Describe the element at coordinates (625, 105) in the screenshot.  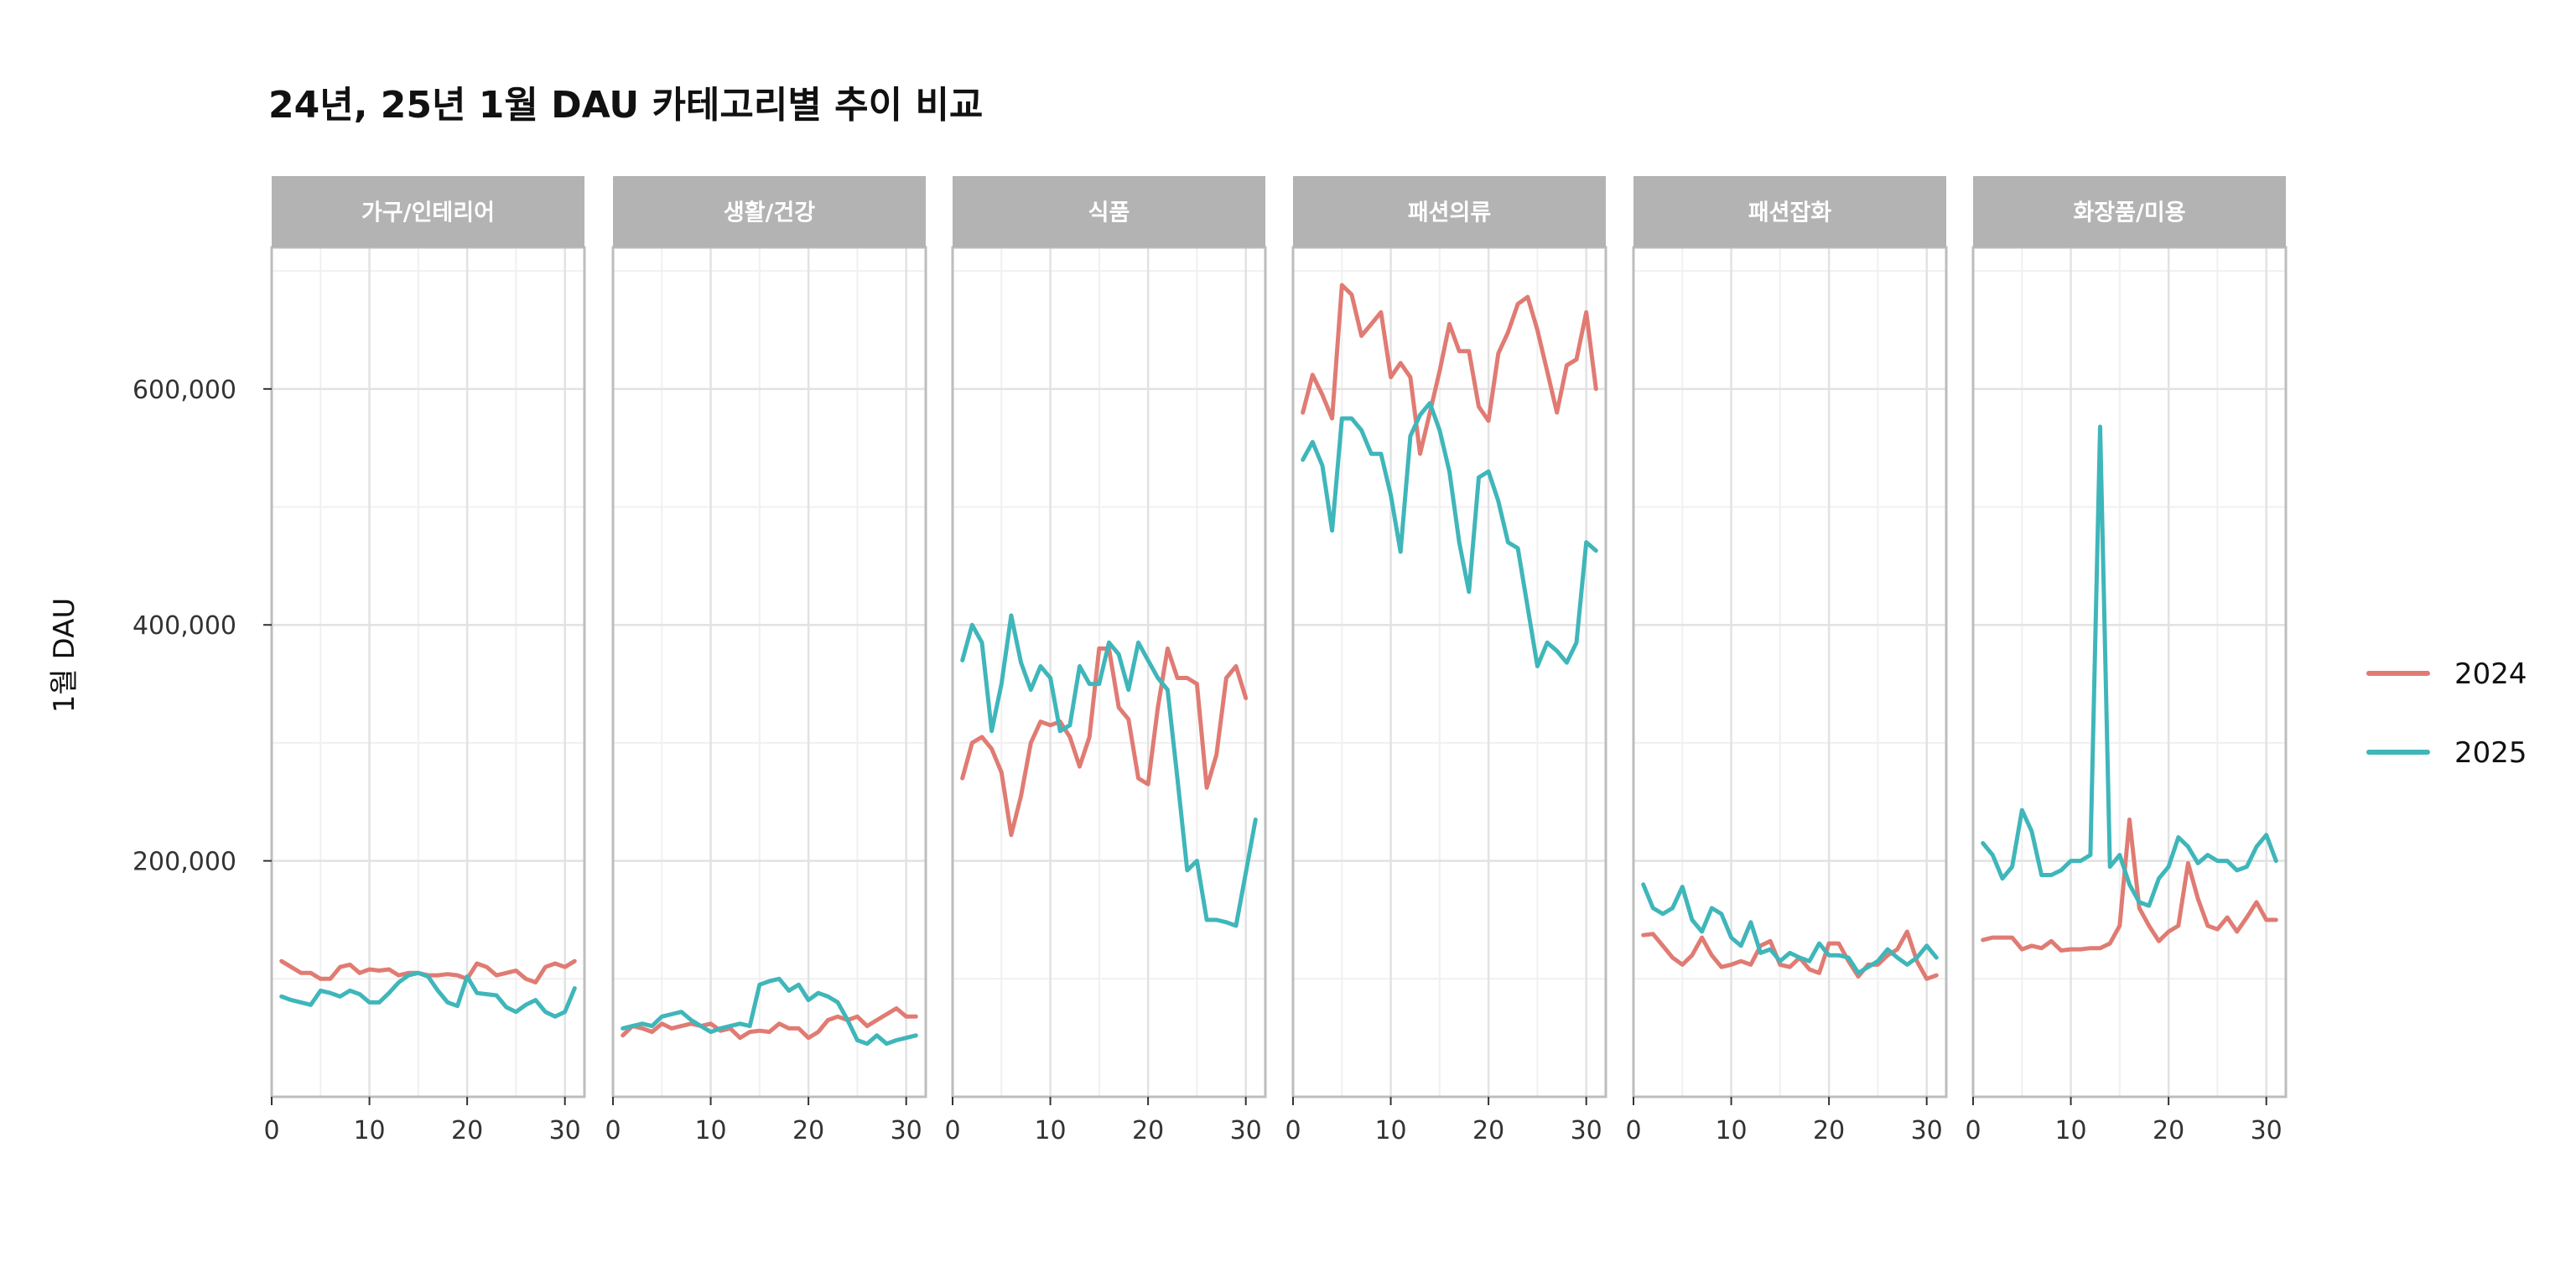
I see `chart-title: 24년, 25년 1월 DAU 카테고리별 추이 비교` at that location.